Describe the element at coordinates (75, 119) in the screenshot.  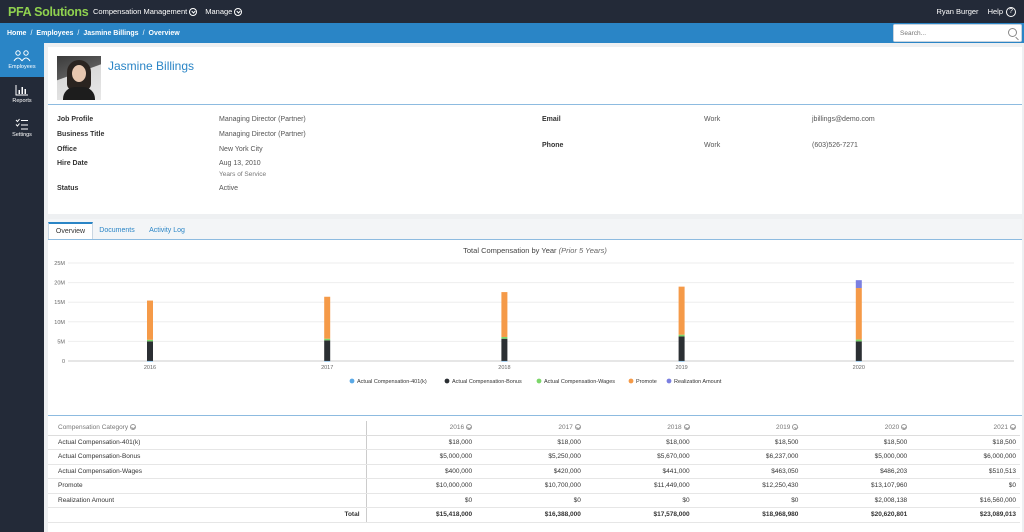
I see `job-profile-label: Job Profile` at that location.